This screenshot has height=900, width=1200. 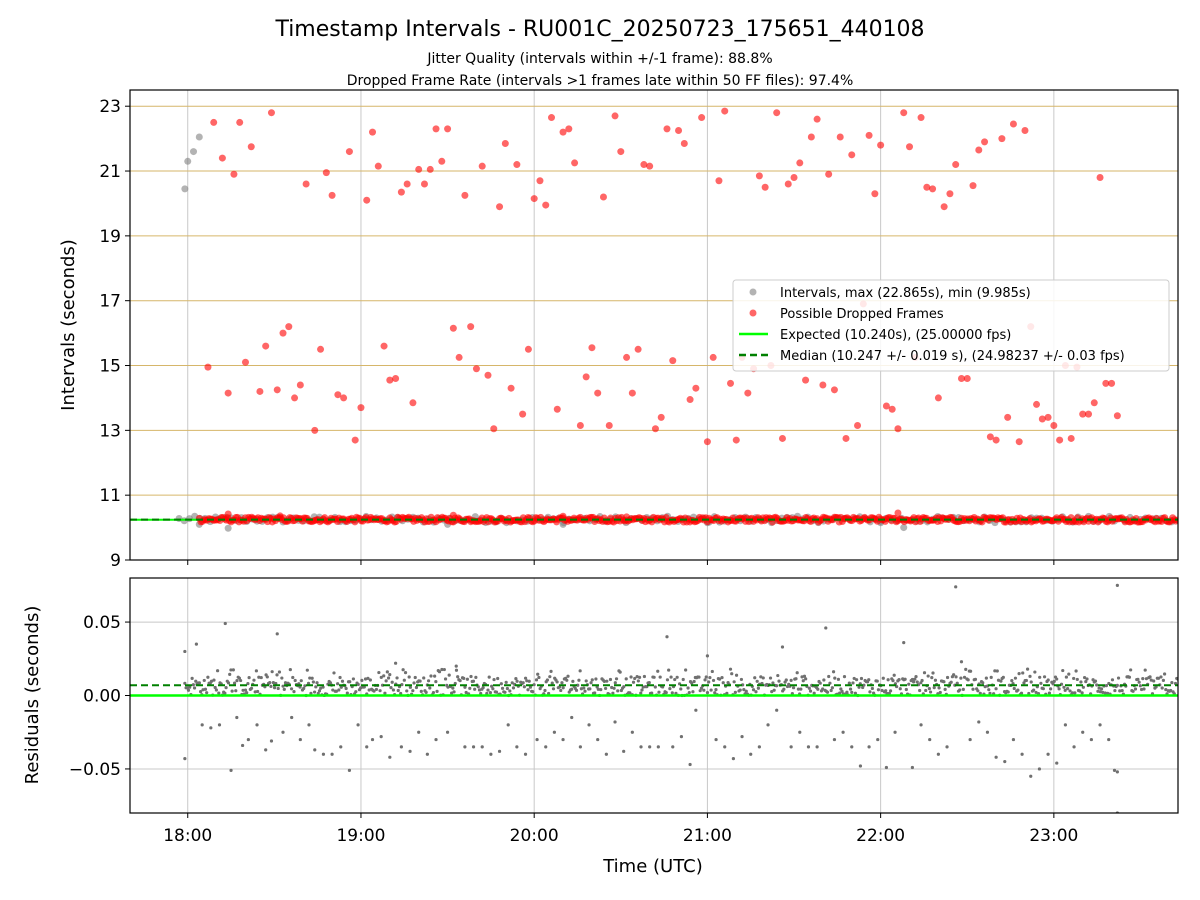 I want to click on bottom-y-tick-label: 0.05, so click(x=102, y=623).